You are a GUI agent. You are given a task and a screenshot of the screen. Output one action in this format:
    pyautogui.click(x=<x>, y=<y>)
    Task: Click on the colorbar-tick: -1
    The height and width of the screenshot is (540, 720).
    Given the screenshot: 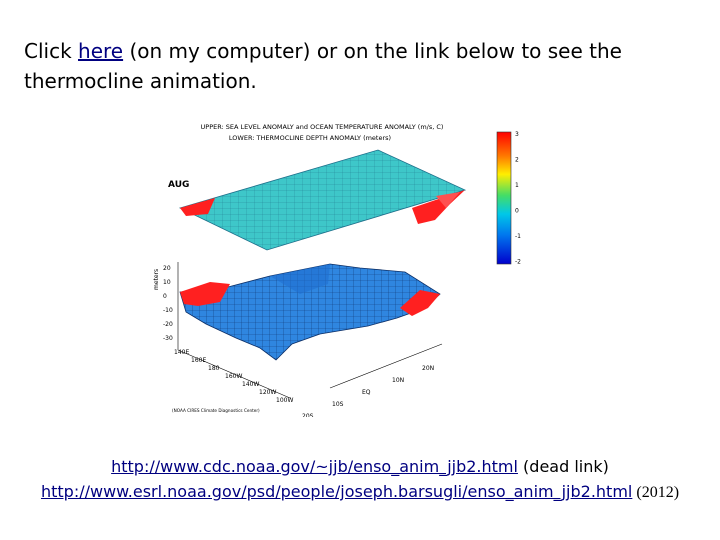 What is the action you would take?
    pyautogui.click(x=518, y=236)
    